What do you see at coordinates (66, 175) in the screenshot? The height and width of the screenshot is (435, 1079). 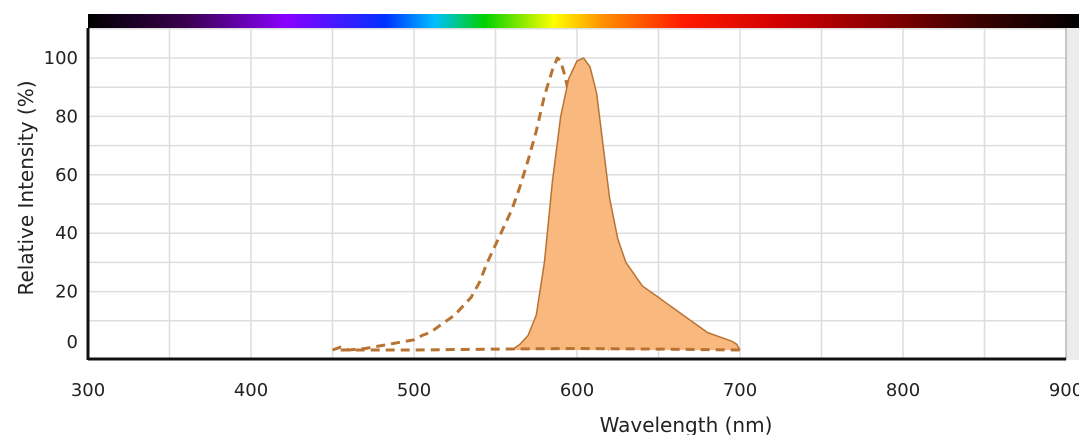 I see `y-tick-label: 60` at bounding box center [66, 175].